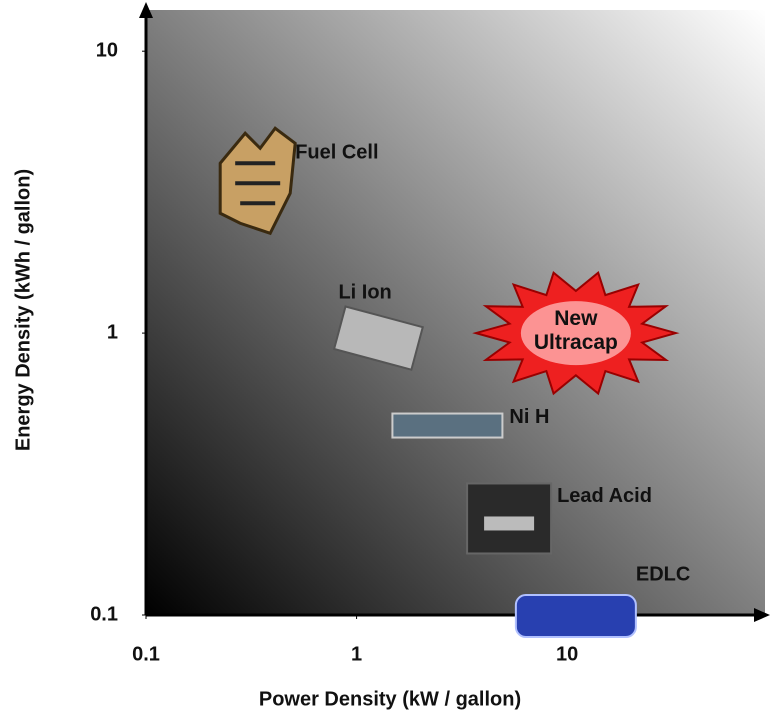 The image size is (771, 720). I want to click on li-ion-icon, so click(378, 338).